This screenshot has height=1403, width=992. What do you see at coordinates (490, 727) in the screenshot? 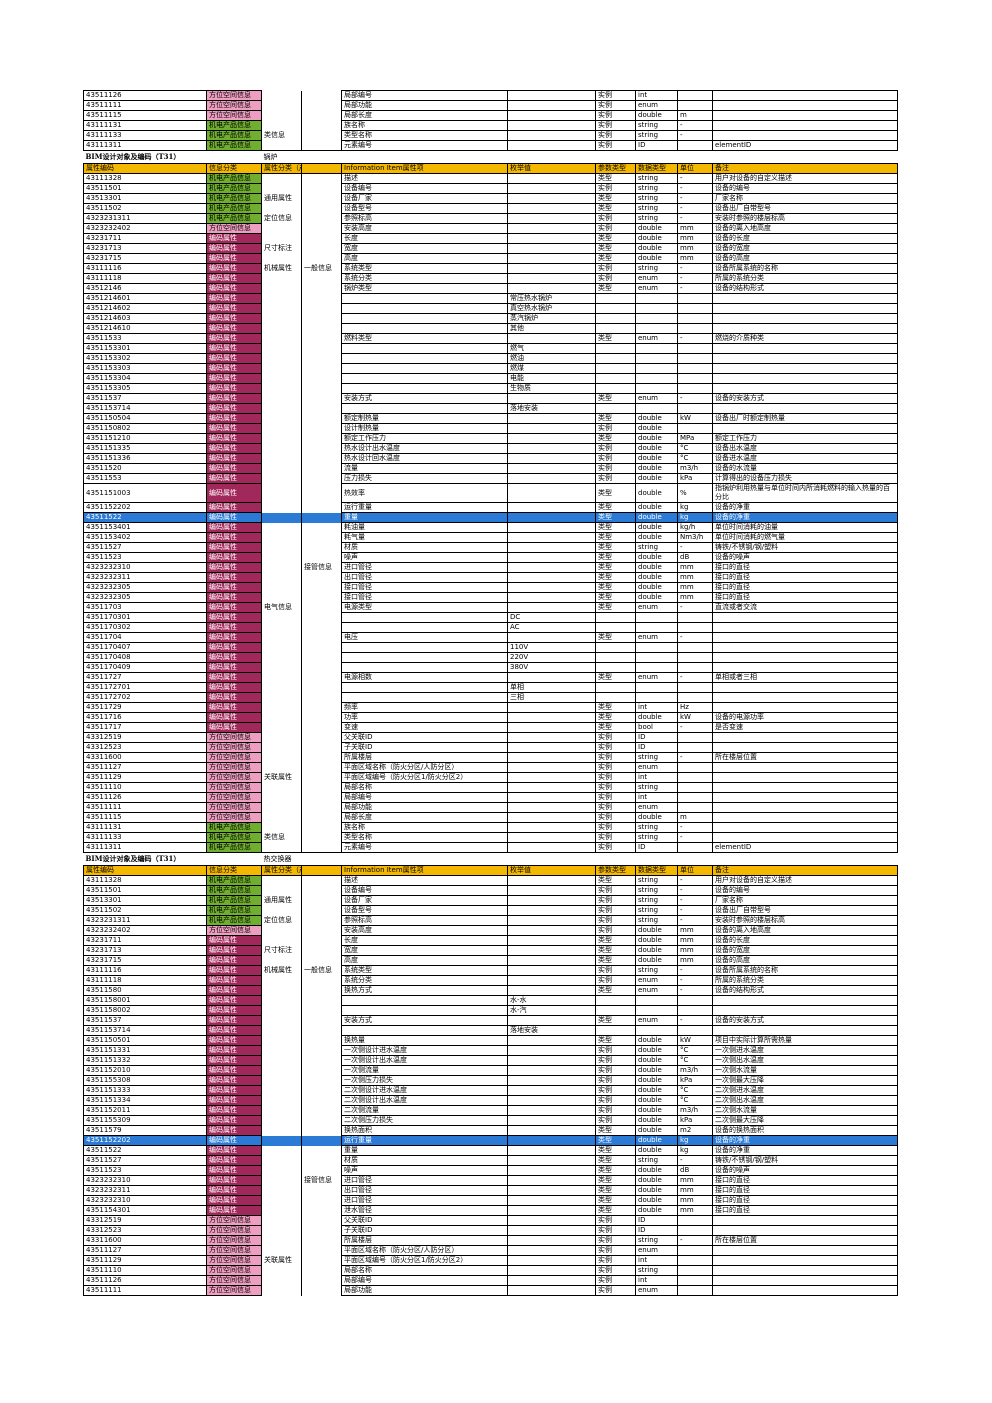
I see `table-row: 43511717 编码属性 变速 类型 bool - 是否变速` at bounding box center [490, 727].